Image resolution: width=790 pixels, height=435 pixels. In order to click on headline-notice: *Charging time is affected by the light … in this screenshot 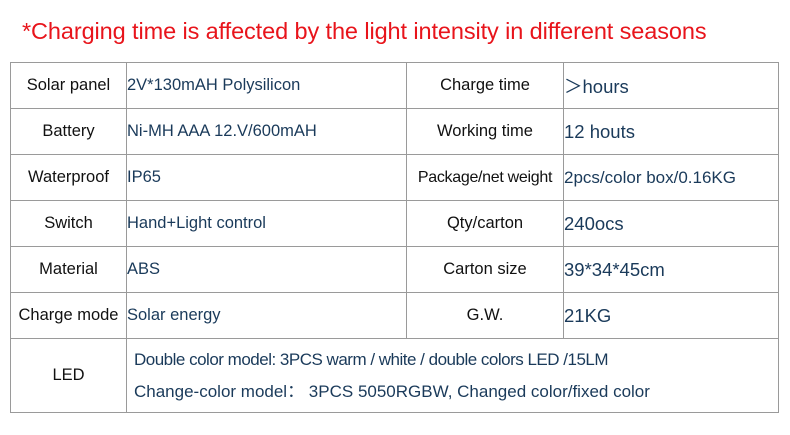, I will do `click(364, 31)`.